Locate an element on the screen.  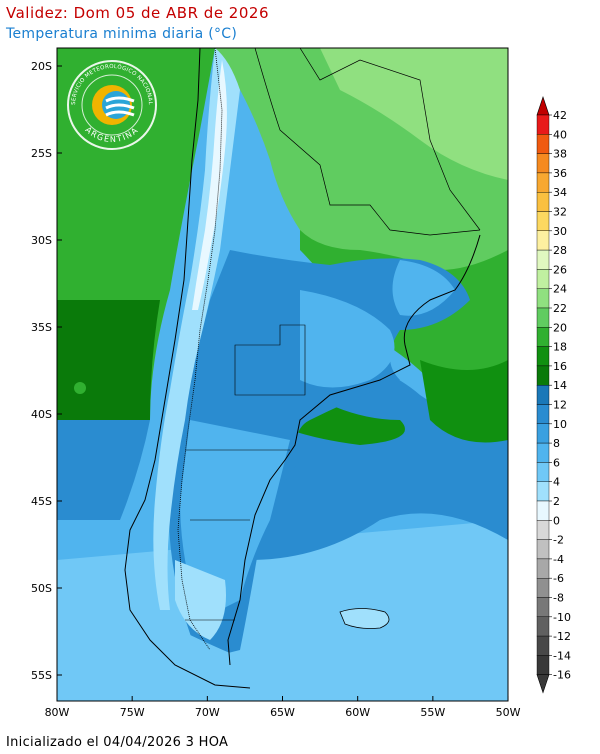
colorbar-label: 20 is located at coordinates (560, 327).